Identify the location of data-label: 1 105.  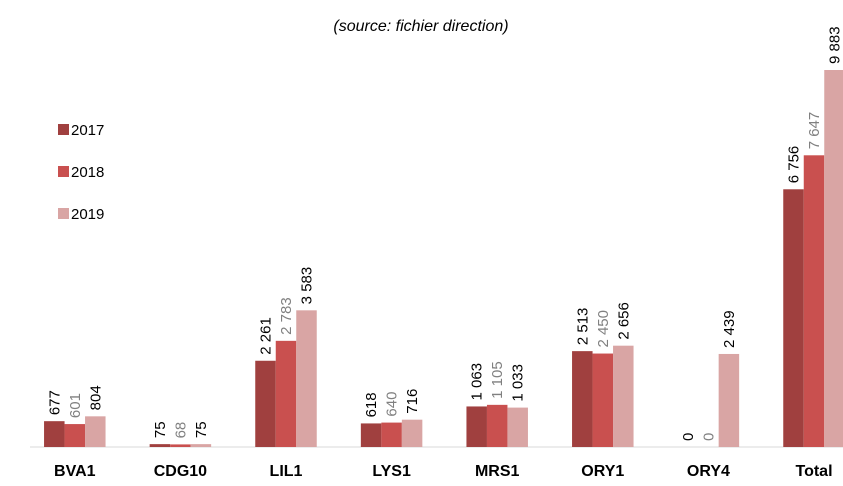
(497, 380).